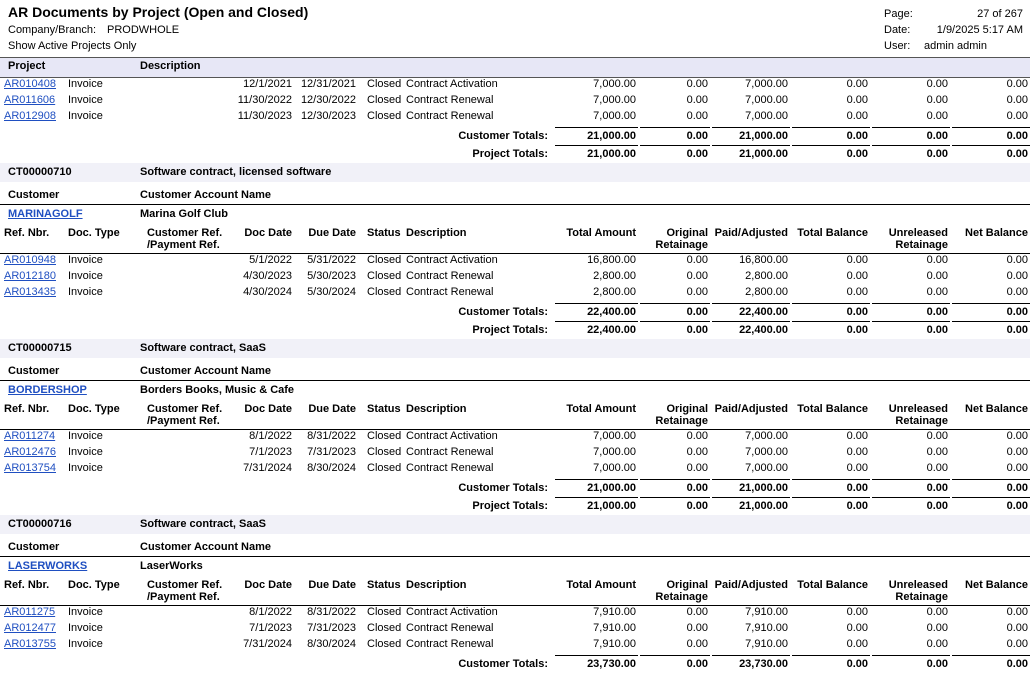 This screenshot has width=1033, height=684. What do you see at coordinates (94, 233) in the screenshot?
I see `column-header: Doc. Type` at bounding box center [94, 233].